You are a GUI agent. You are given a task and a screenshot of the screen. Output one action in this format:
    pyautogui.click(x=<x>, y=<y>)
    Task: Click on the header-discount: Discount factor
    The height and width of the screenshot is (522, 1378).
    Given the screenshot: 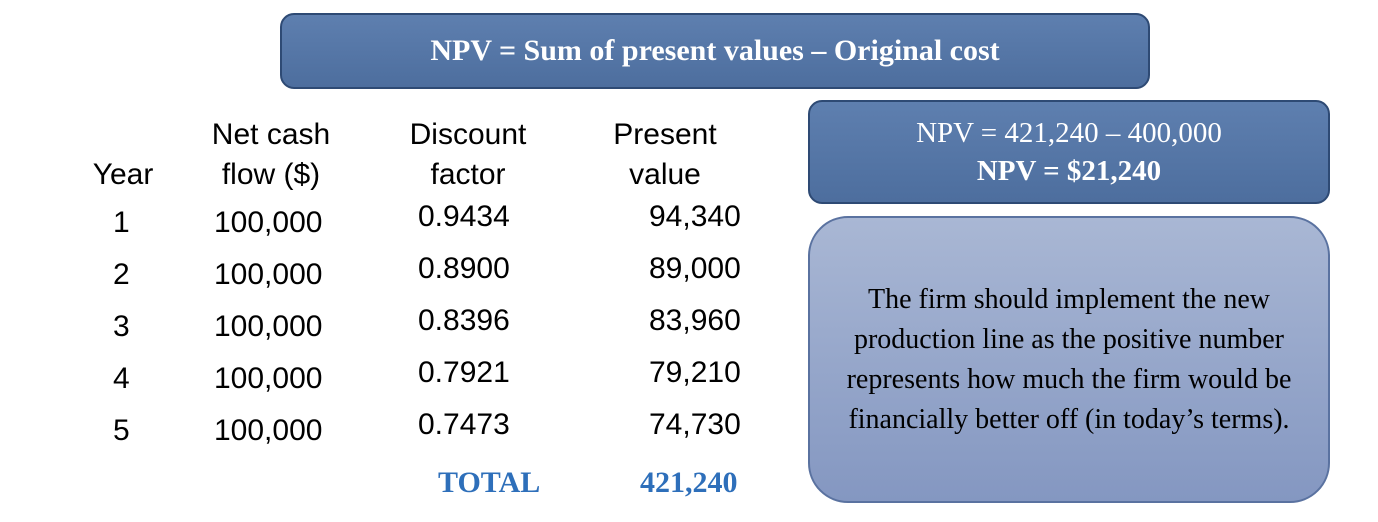 What is the action you would take?
    pyautogui.click(x=468, y=155)
    